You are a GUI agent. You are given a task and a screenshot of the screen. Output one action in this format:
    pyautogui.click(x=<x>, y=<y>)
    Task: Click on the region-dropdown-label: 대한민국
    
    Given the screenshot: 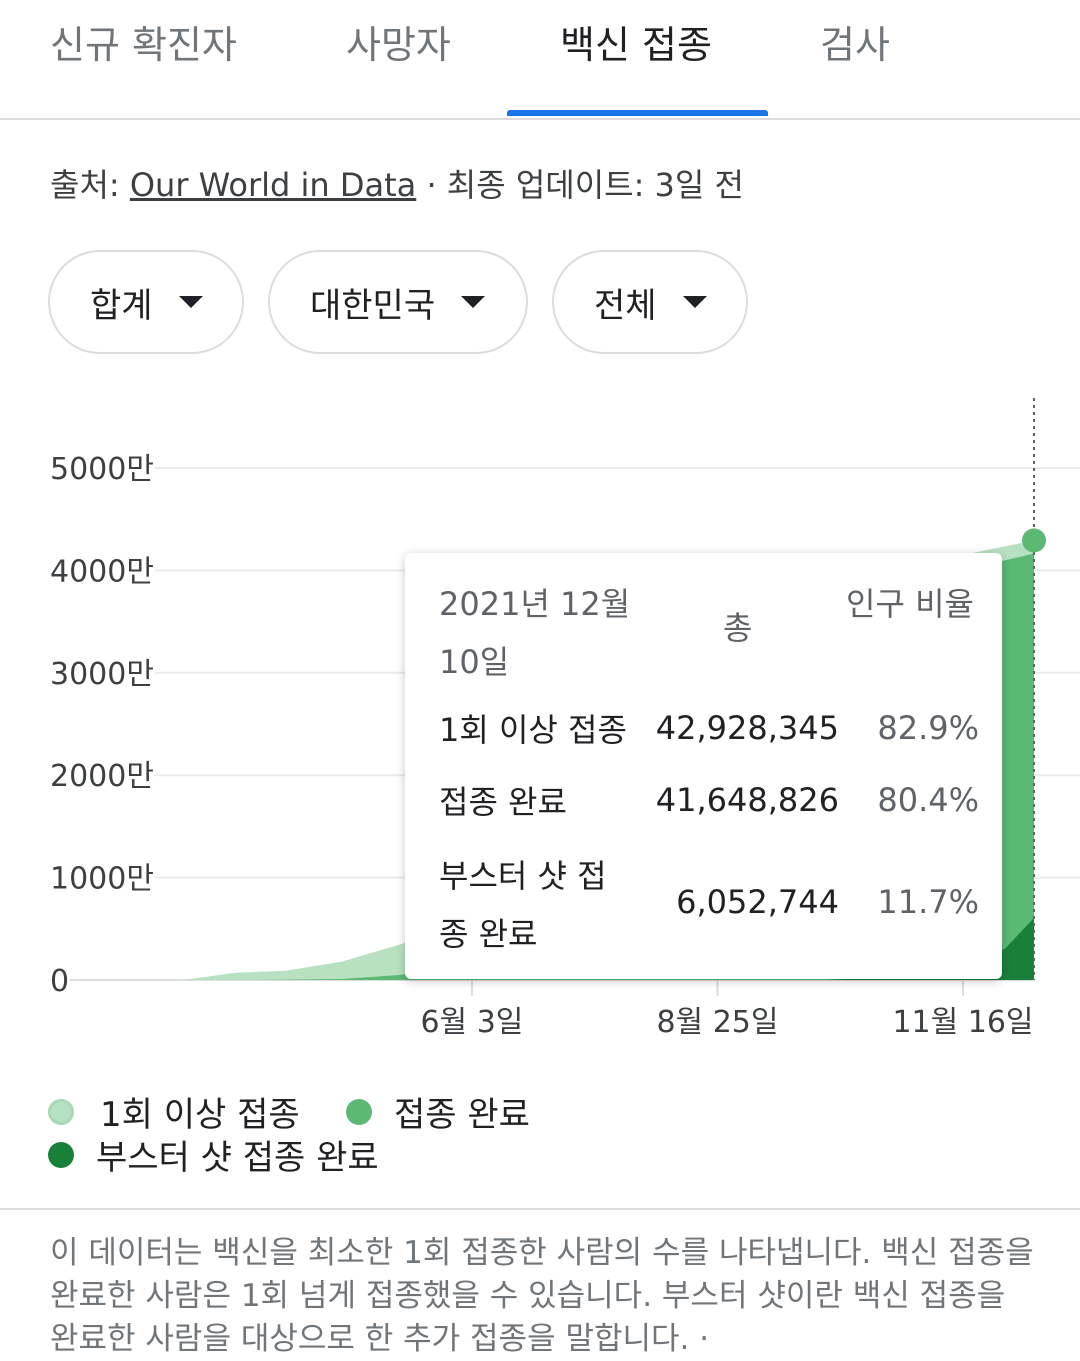 What is the action you would take?
    pyautogui.click(x=373, y=305)
    